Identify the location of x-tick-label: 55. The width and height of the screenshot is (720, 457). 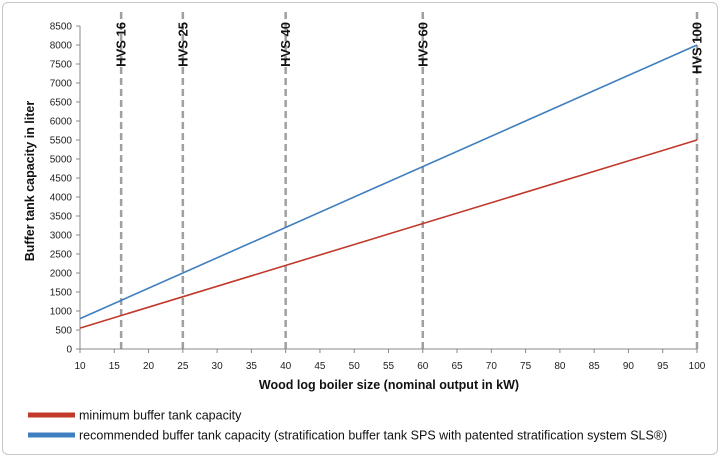
(389, 366).